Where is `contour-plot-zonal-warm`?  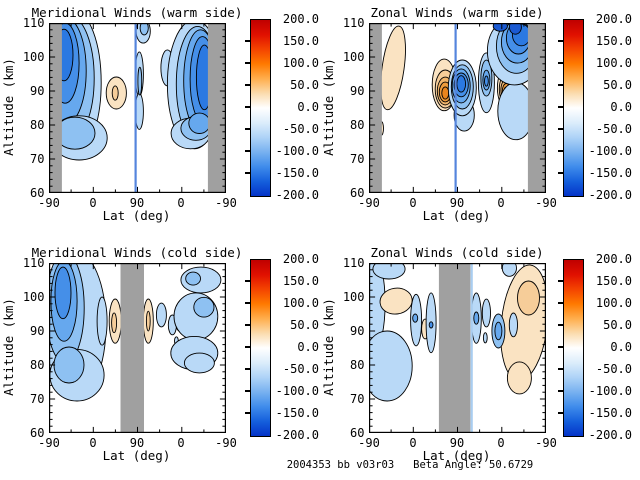
contour-plot-zonal-warm is located at coordinates (457, 108).